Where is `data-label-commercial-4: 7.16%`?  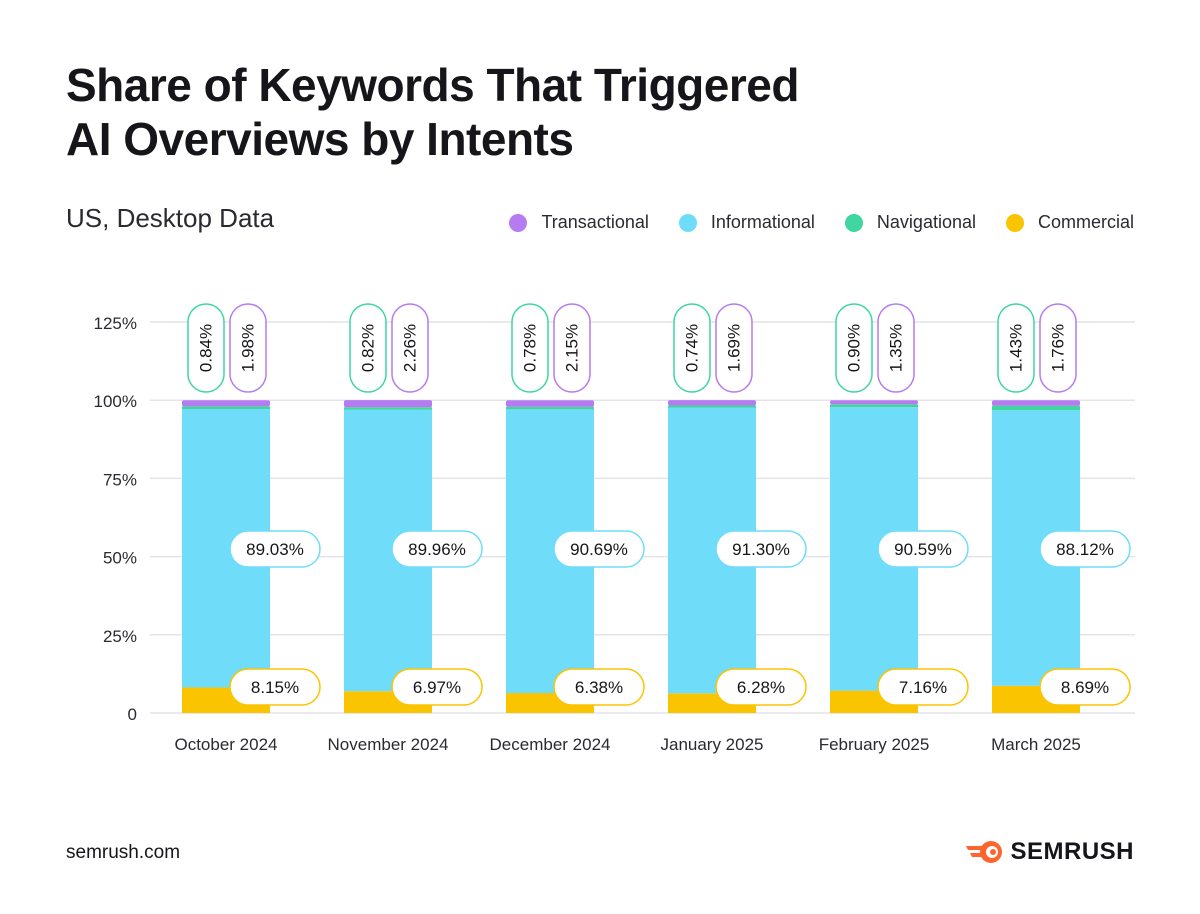 data-label-commercial-4: 7.16% is located at coordinates (923, 687).